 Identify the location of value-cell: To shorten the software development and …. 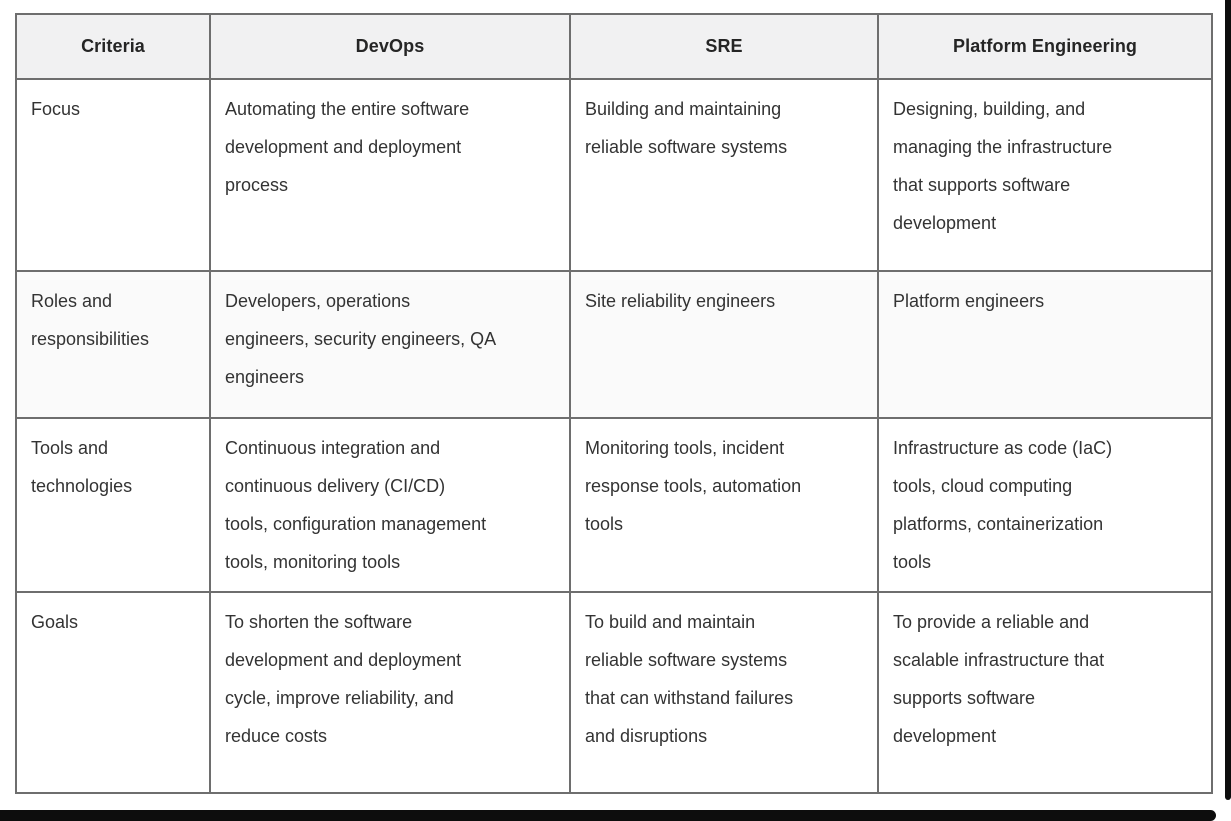
(390, 692).